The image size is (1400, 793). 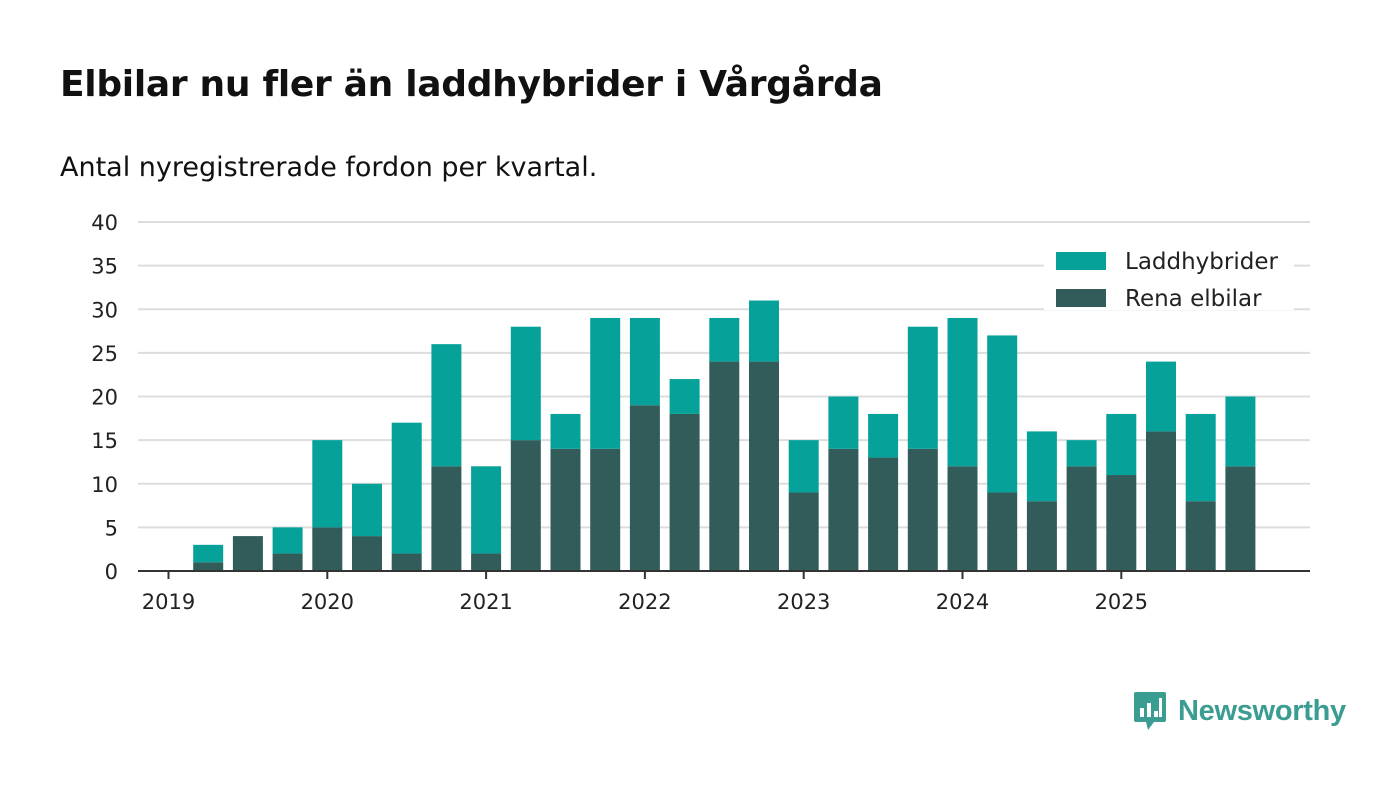 What do you see at coordinates (329, 167) in the screenshot?
I see `chart-subtitle: Antal nyregistrerade fordon per kvartal.` at bounding box center [329, 167].